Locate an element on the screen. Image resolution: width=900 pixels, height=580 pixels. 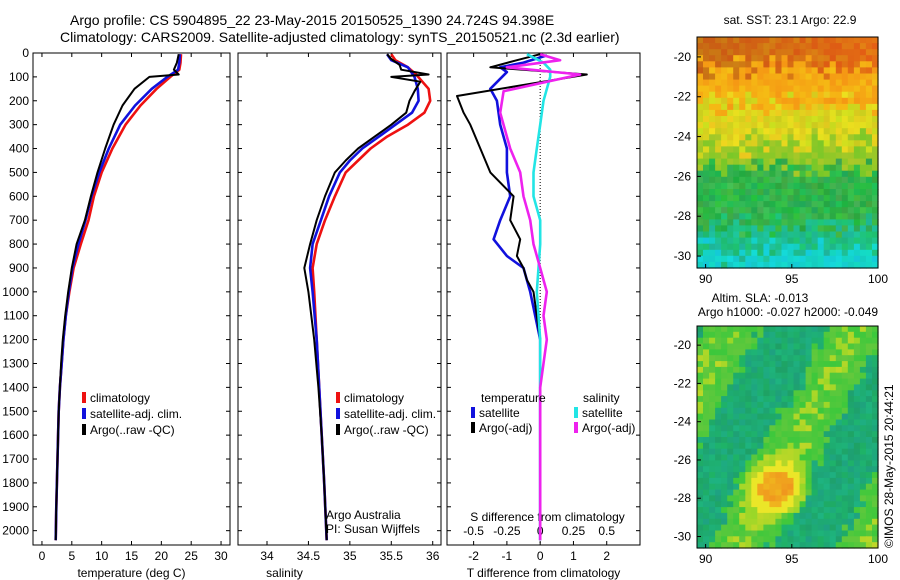
sst_map-xtick-label: 90 is located at coordinates (706, 279).